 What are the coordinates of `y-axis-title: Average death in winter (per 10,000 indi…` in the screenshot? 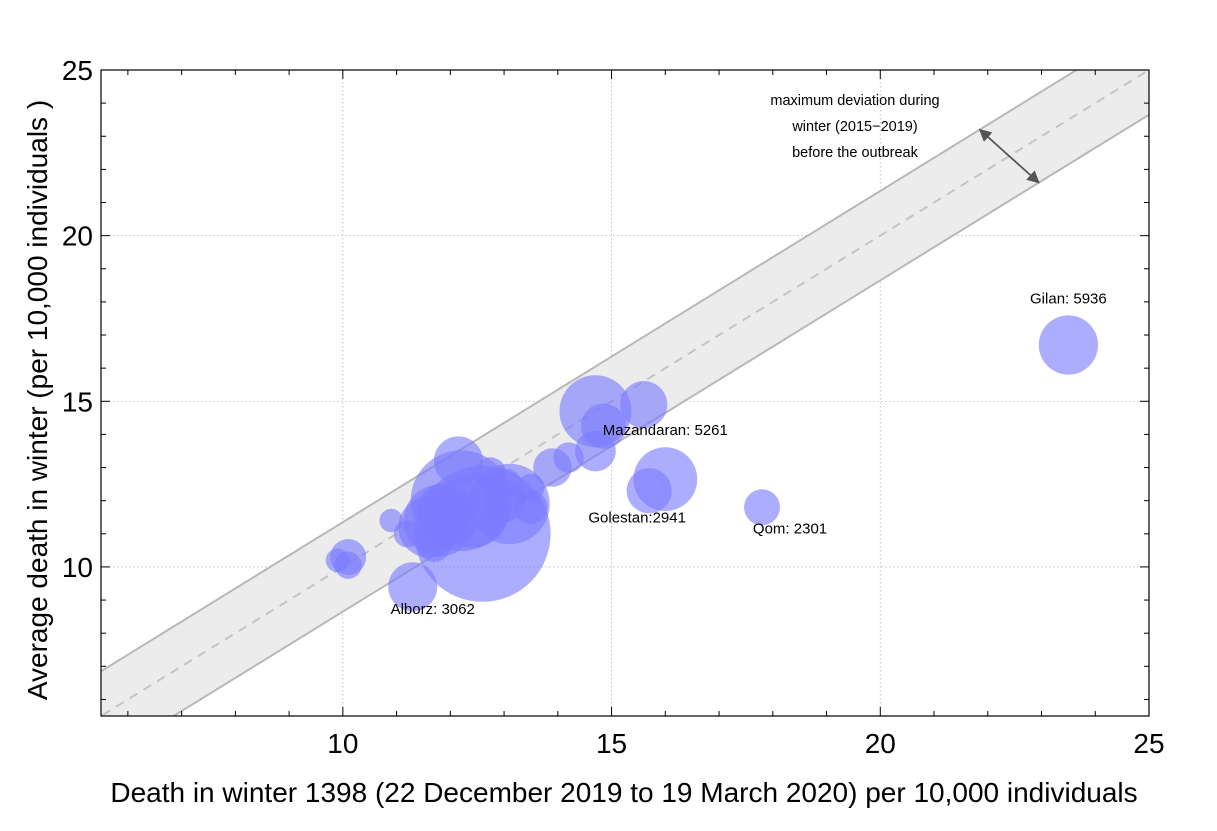 It's located at (37, 400).